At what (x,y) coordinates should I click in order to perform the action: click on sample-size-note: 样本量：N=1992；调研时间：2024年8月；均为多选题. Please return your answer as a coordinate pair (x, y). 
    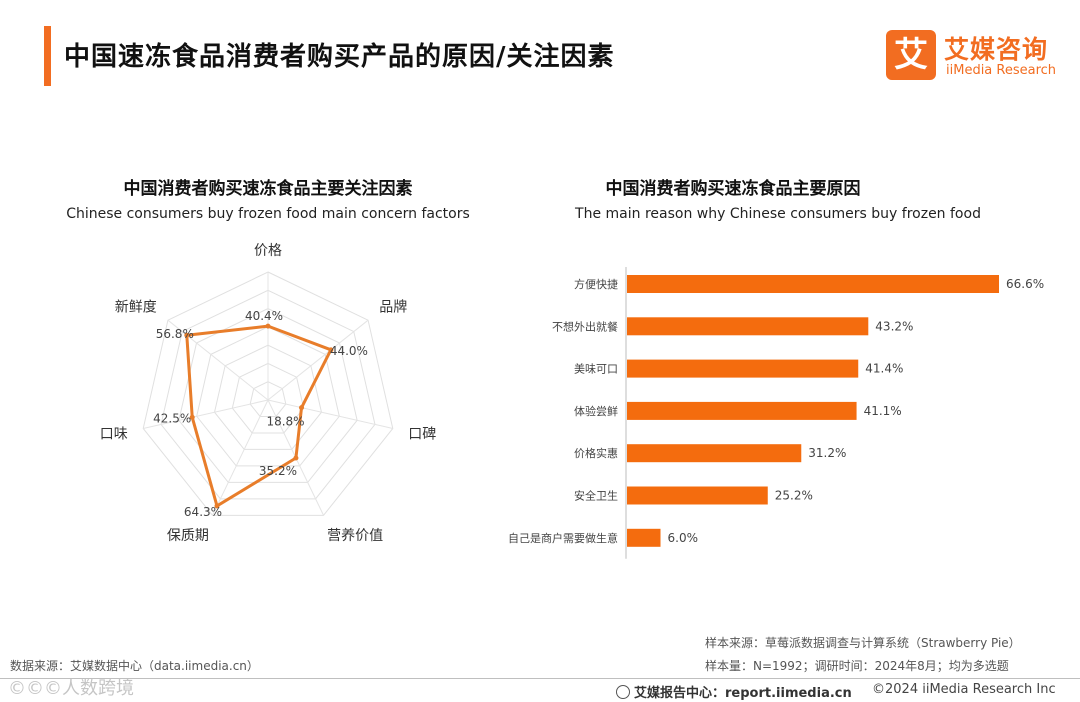
    Looking at the image, I should click on (857, 666).